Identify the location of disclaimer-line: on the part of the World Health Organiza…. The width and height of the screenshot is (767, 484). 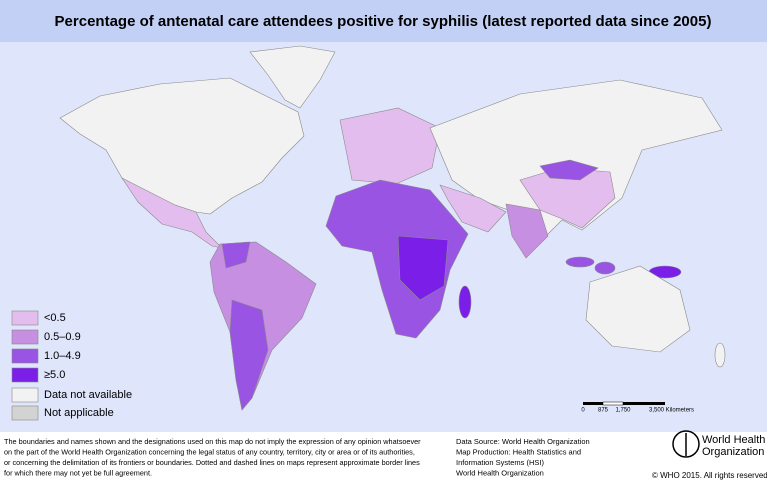
(209, 451).